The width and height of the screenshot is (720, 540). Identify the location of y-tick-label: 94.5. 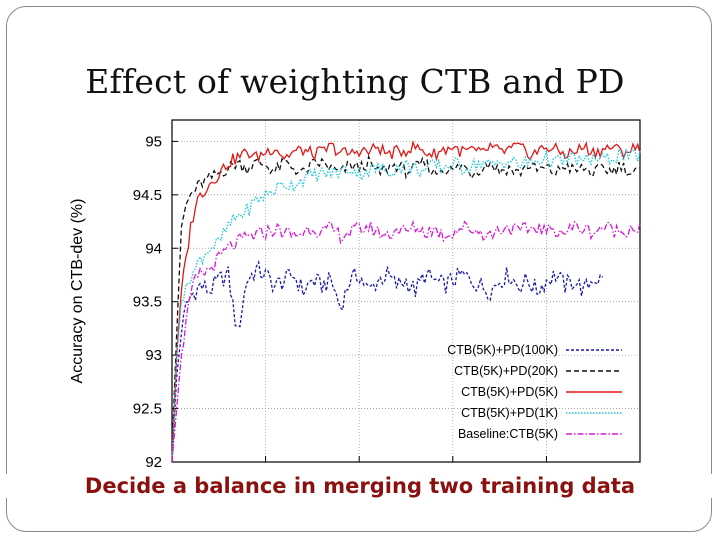
(147, 195).